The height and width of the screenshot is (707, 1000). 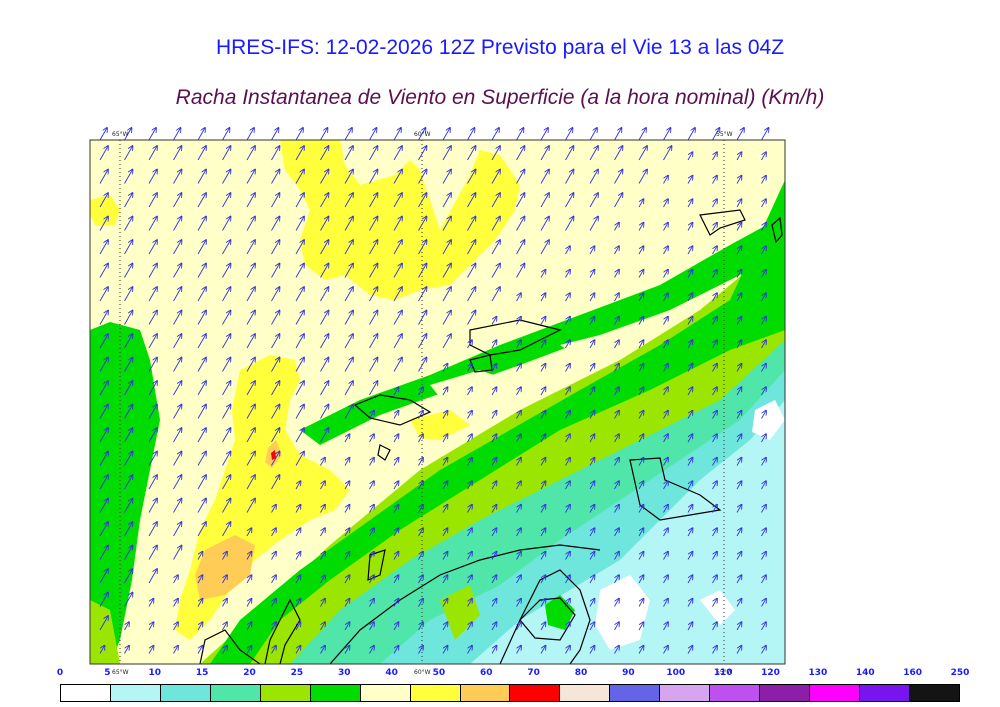 What do you see at coordinates (273, 455) in the screenshot?
I see `field-red-spot` at bounding box center [273, 455].